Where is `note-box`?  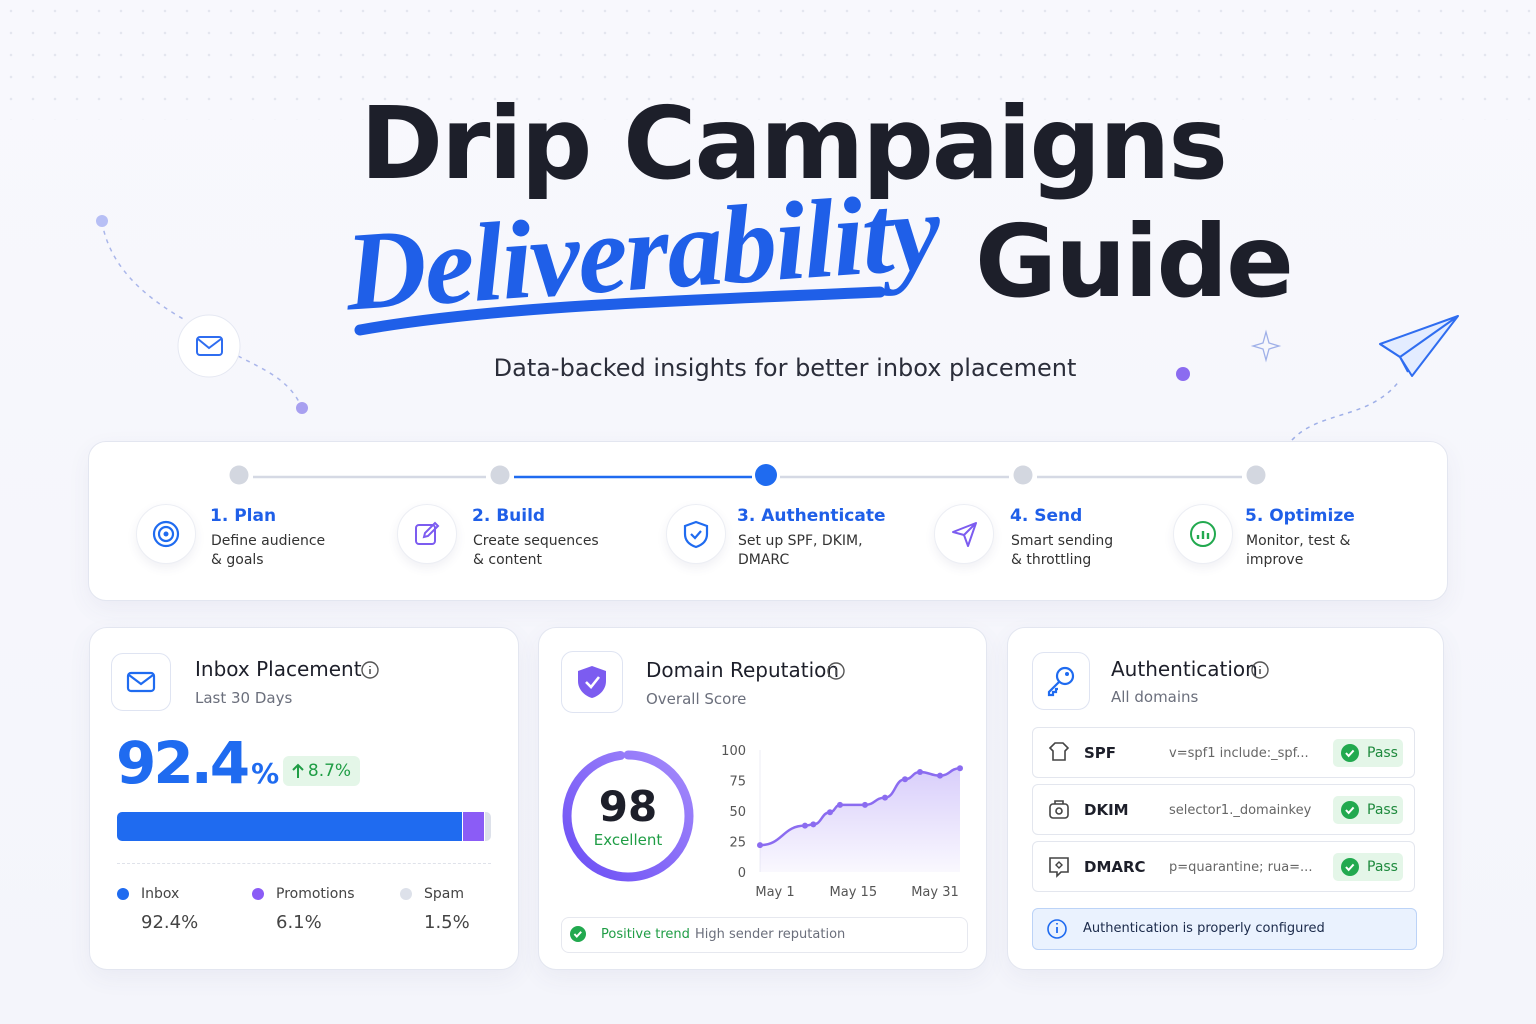 note-box is located at coordinates (1224, 929).